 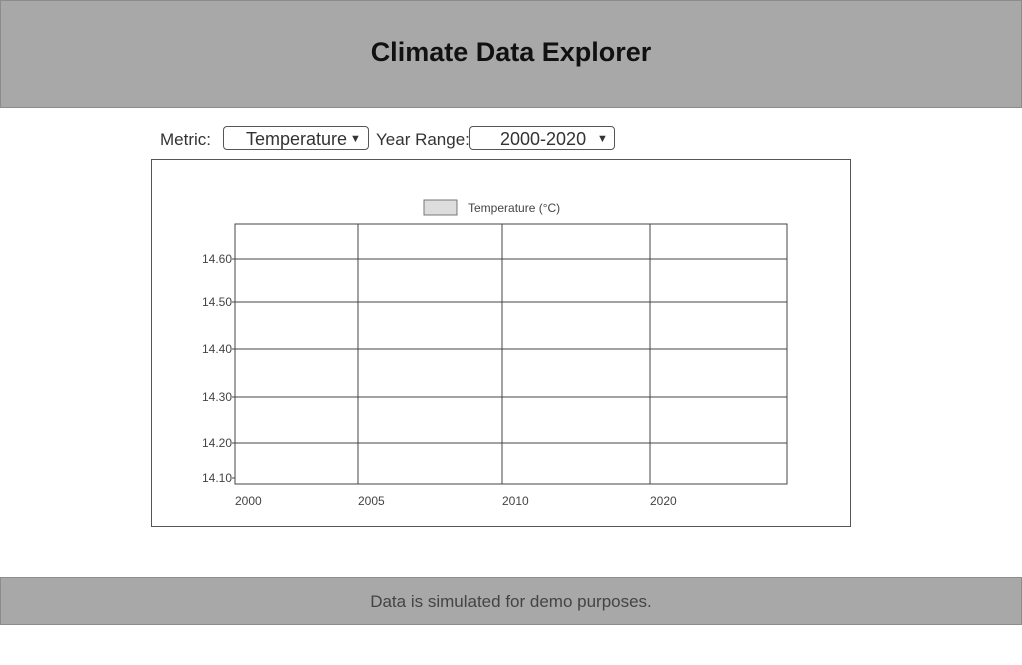 I want to click on year-range-select: 2000-2020 ▼, so click(x=542, y=138).